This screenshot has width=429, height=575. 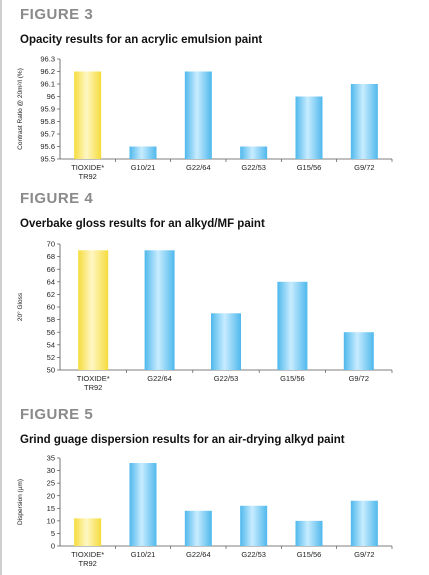 What do you see at coordinates (51, 458) in the screenshot?
I see `y-tick-label: 35` at bounding box center [51, 458].